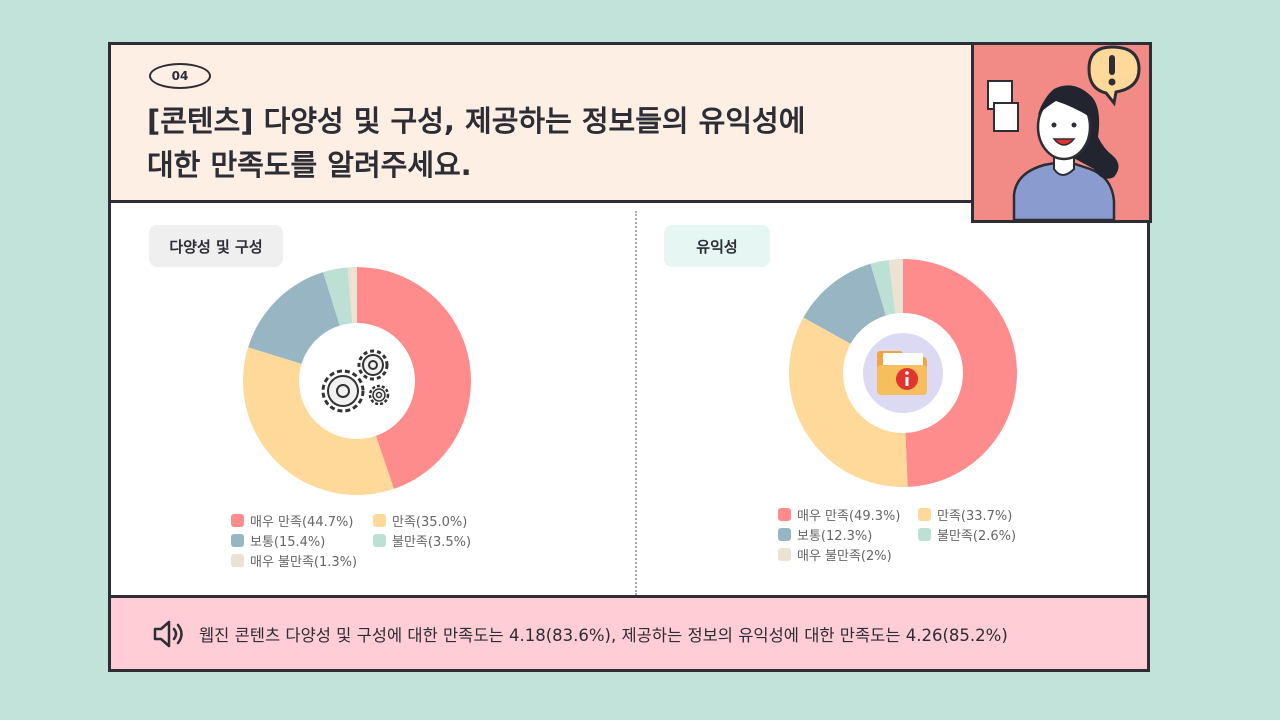 This screenshot has height=720, width=1280. What do you see at coordinates (476, 121) in the screenshot?
I see `question-title-line-1: [콘텐츠] 다양성 및 구성, 제공하는 정보들의 유익성에` at bounding box center [476, 121].